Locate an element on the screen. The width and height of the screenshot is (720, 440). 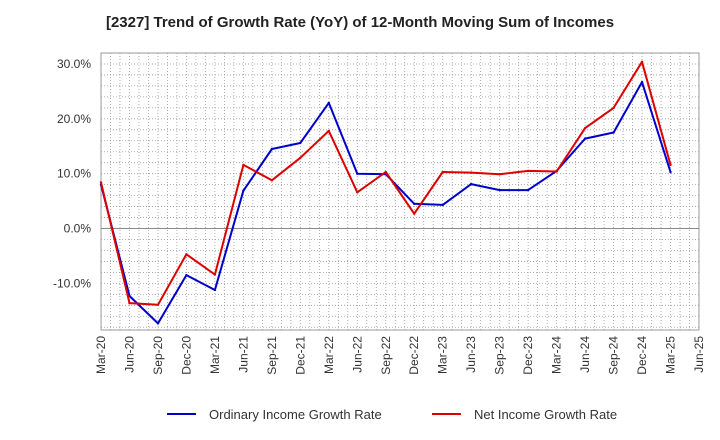
y-tick-label: 10.0% is located at coordinates (74, 174).